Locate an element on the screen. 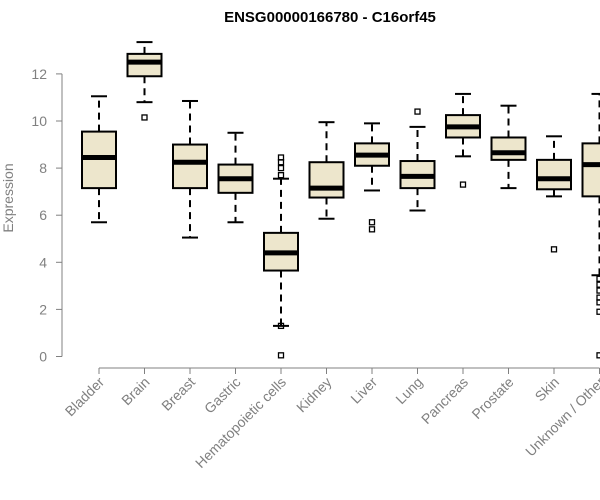  x-category-label: Hematopoietic cells is located at coordinates (240, 422).